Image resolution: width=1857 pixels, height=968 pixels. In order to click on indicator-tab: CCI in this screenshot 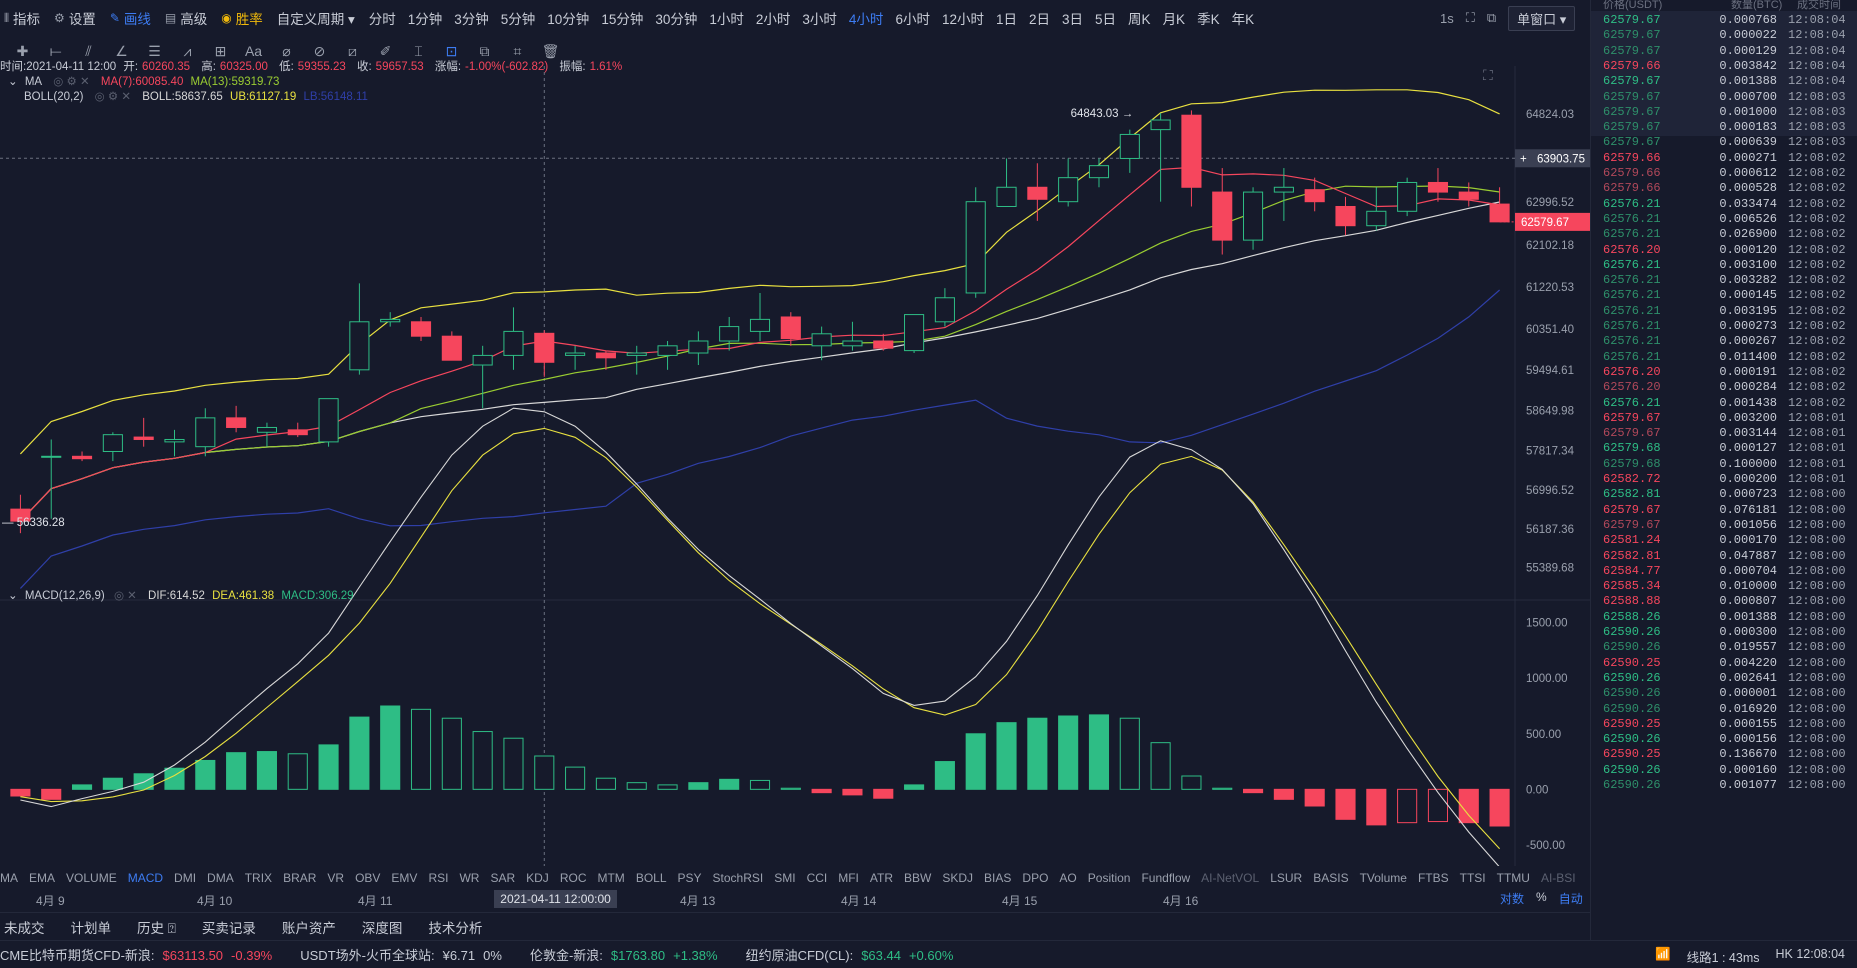, I will do `click(817, 878)`.